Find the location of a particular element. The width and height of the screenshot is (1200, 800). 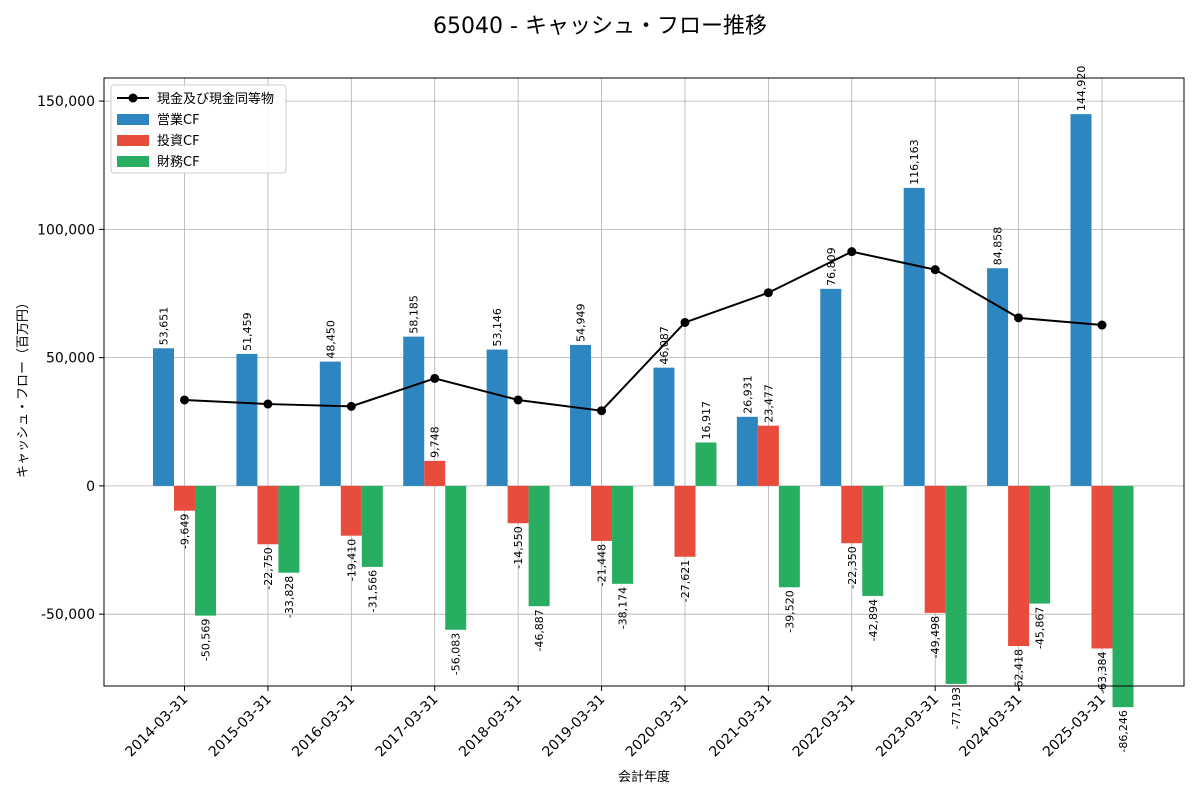

data-label-営業CF: 51,459 is located at coordinates (247, 331).